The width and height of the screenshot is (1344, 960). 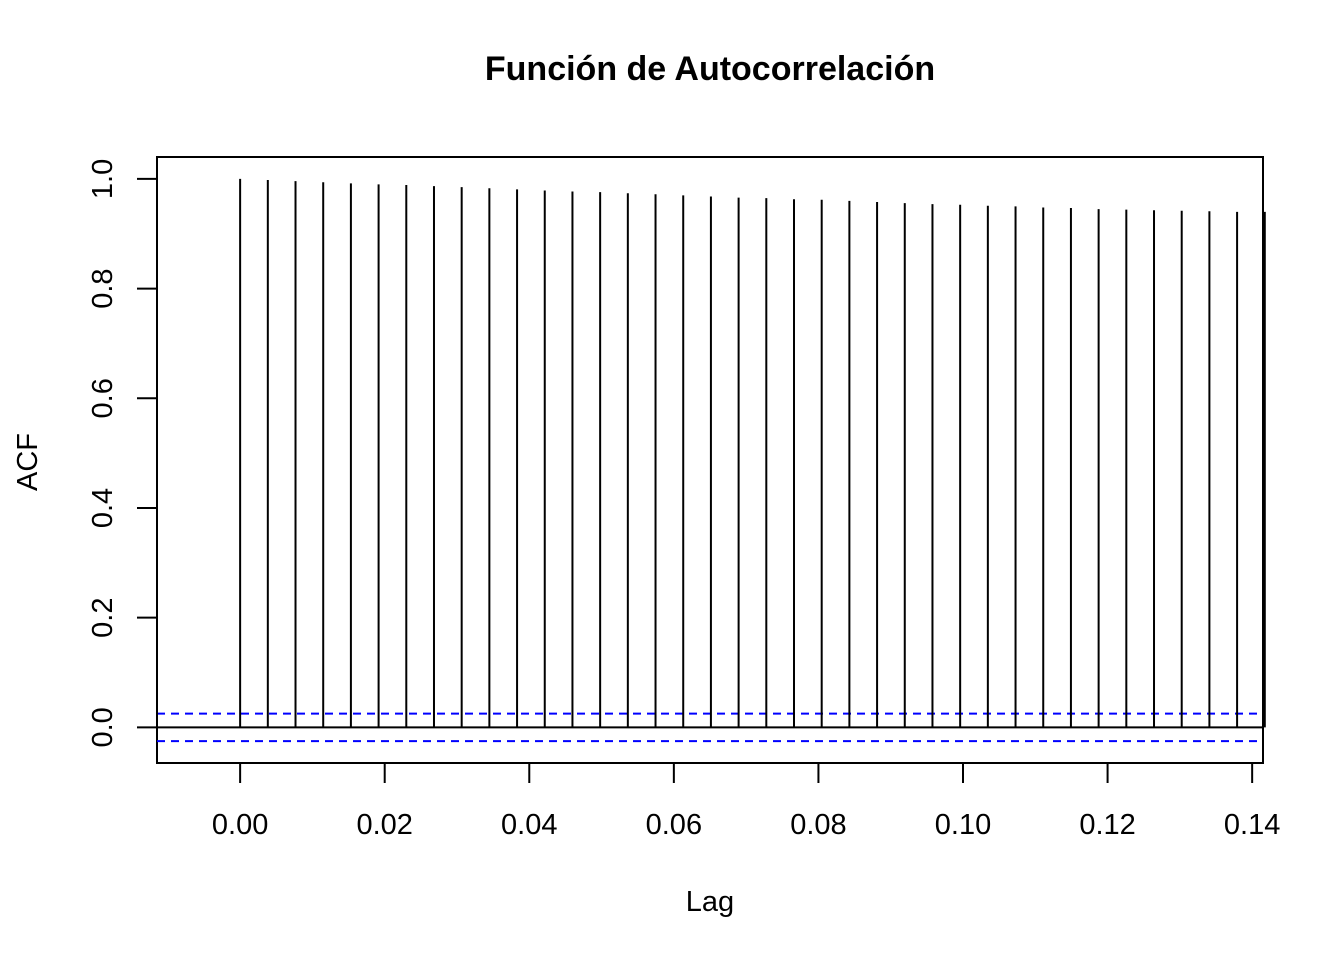 What do you see at coordinates (710, 902) in the screenshot?
I see `x-axis-label: Lag` at bounding box center [710, 902].